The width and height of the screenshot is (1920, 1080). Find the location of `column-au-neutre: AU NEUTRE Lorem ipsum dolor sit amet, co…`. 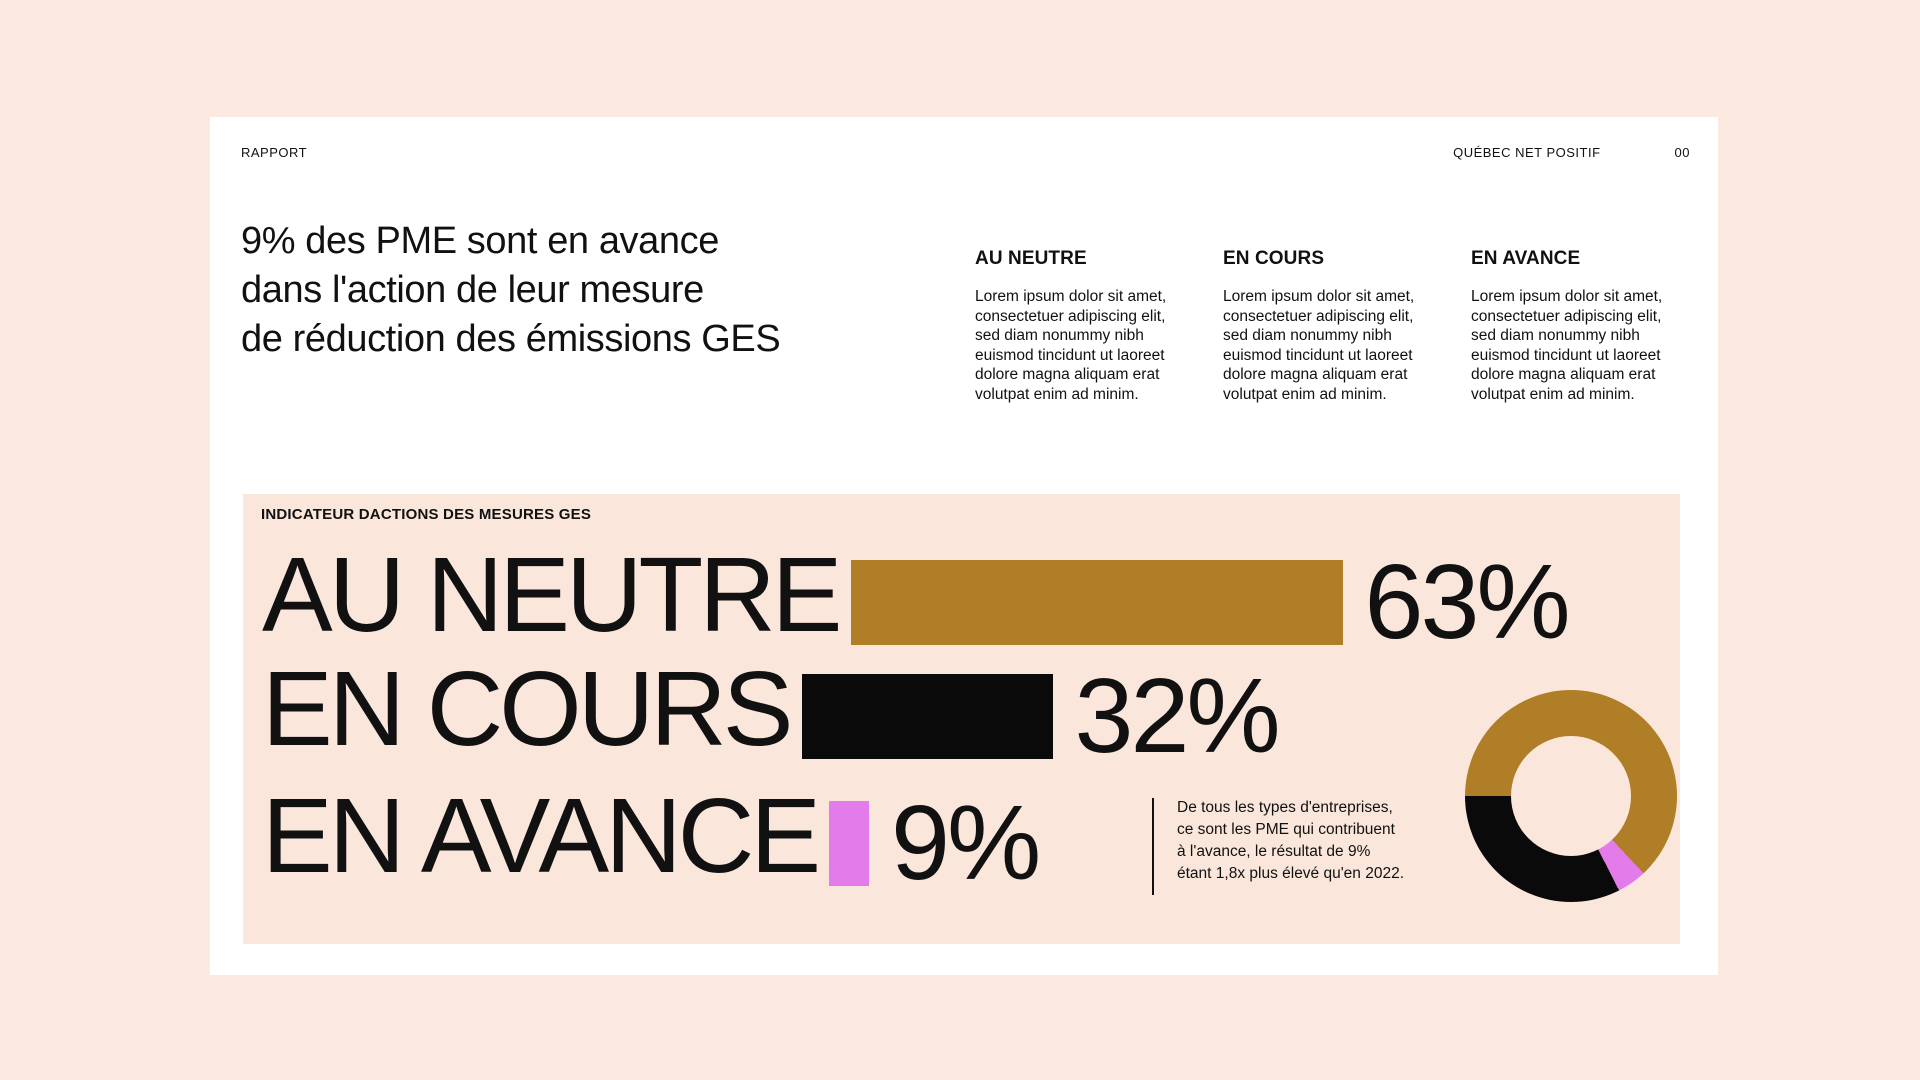

column-au-neutre: AU NEUTRE Lorem ipsum dolor sit amet, co… is located at coordinates (1084, 326).